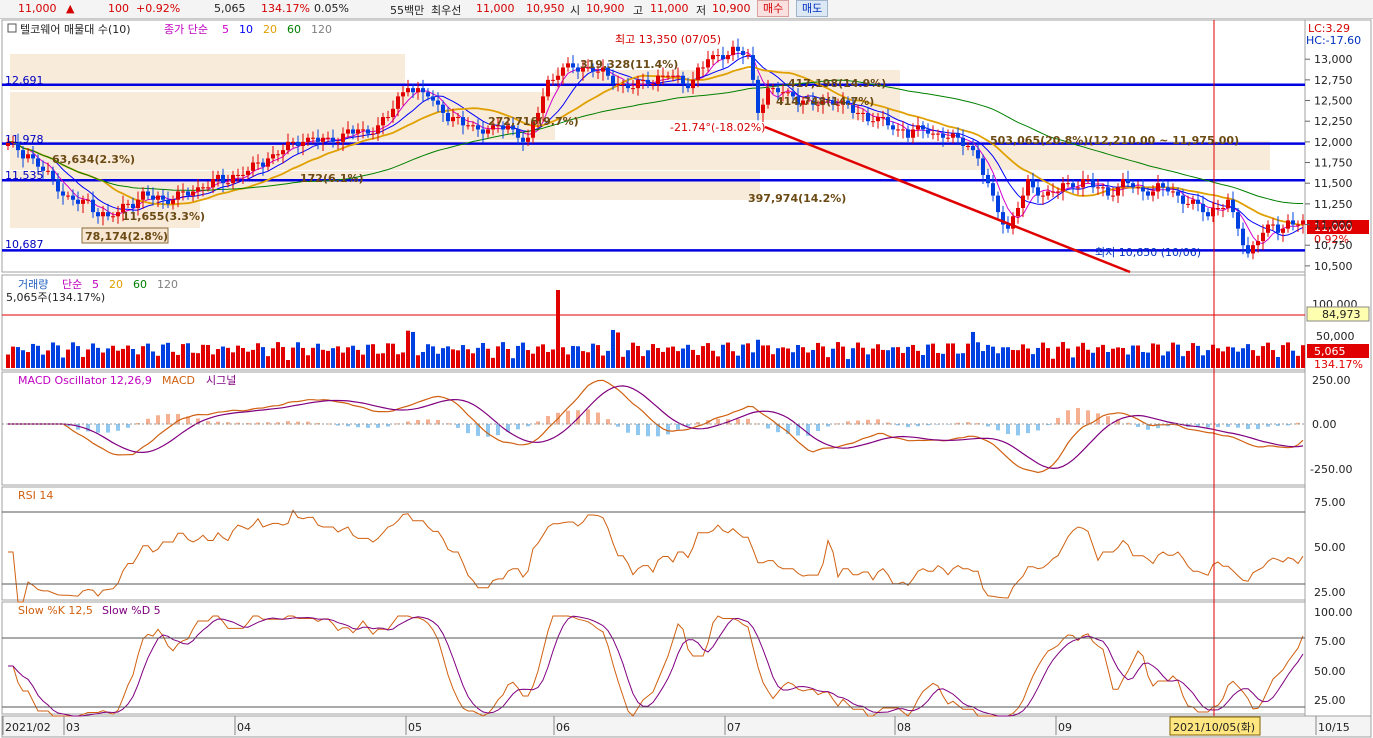  I want to click on lc-value: LC:3.29, so click(1329, 28).